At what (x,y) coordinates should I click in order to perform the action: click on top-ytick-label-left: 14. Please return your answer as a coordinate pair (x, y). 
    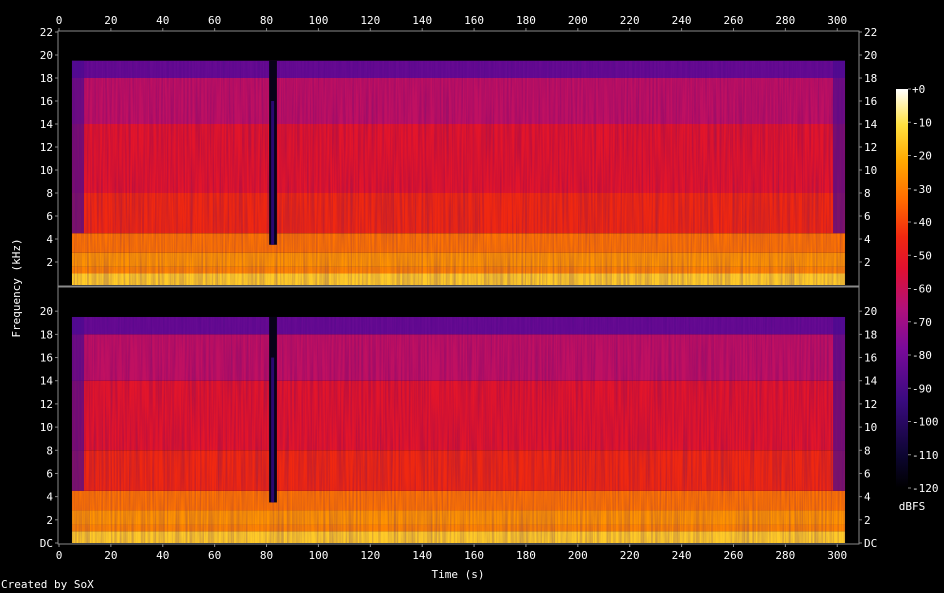
    Looking at the image, I should click on (47, 124).